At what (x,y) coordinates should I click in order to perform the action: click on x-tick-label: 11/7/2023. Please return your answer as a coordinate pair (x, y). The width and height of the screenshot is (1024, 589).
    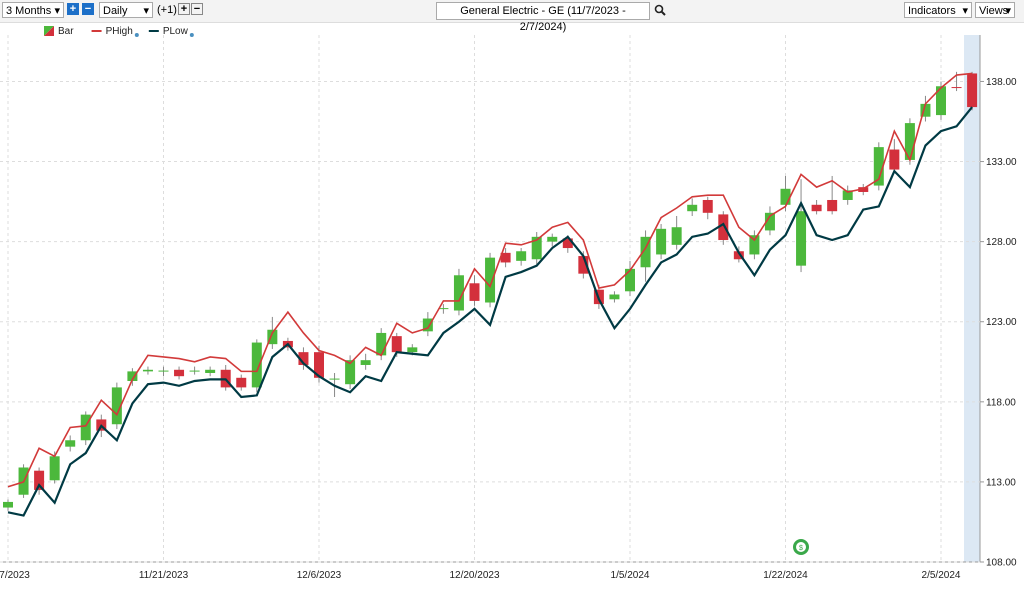
    Looking at the image, I should click on (15, 575).